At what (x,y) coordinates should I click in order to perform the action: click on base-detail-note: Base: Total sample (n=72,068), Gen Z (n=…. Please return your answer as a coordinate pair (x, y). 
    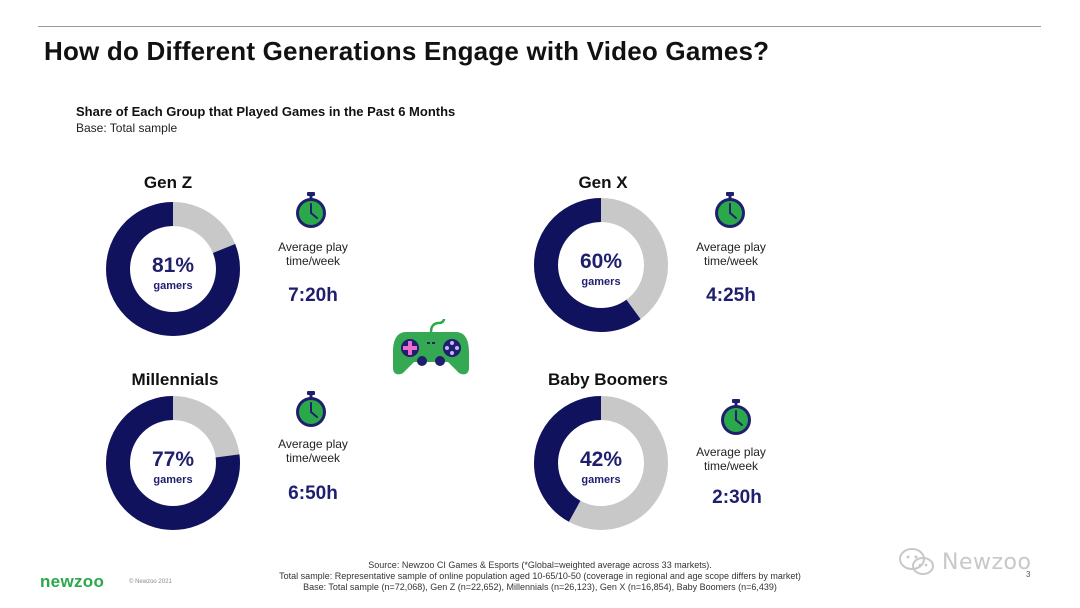
    Looking at the image, I should click on (540, 587).